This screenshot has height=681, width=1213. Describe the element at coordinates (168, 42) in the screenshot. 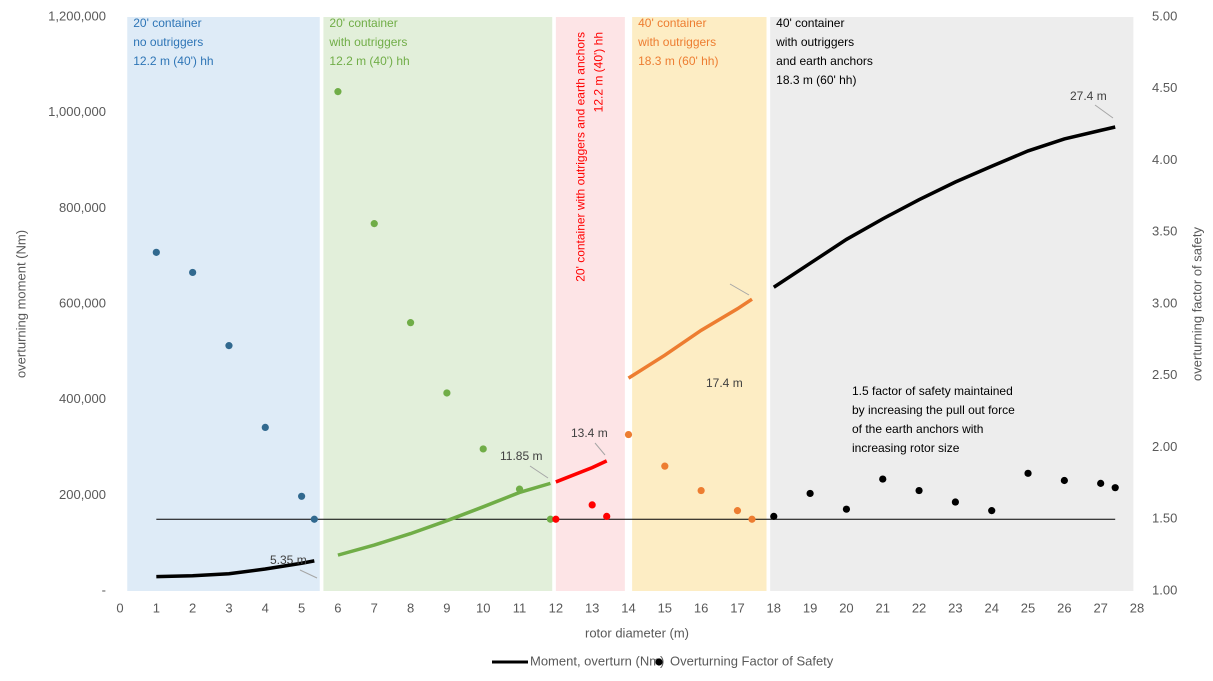

I see `region-label: no outriggers` at that location.